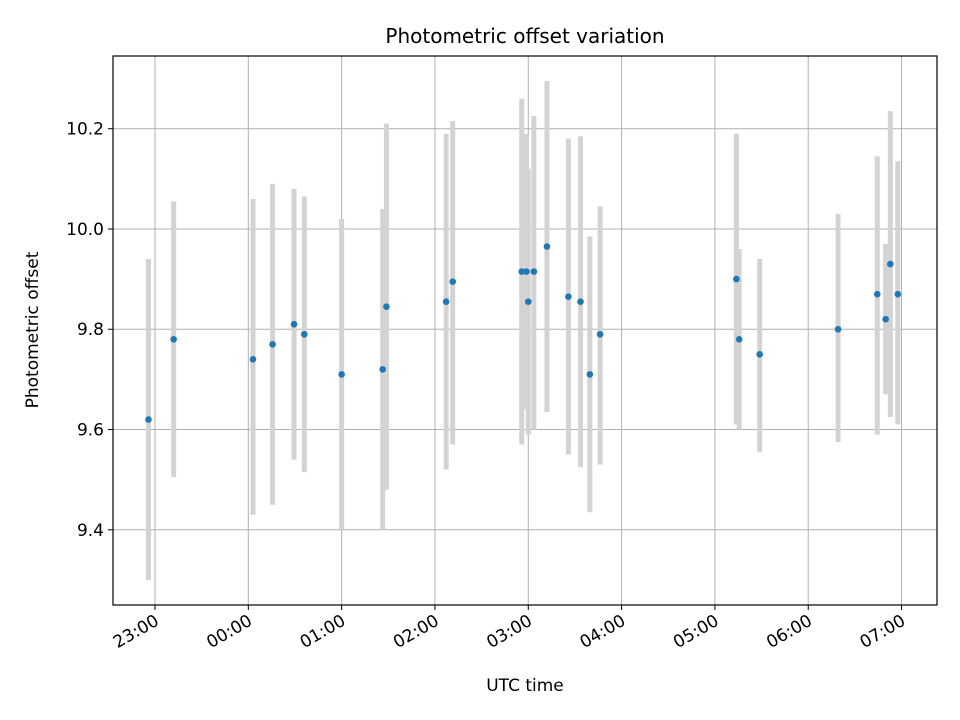  Describe the element at coordinates (90, 531) in the screenshot. I see `y-tick-label: 9.4` at that location.